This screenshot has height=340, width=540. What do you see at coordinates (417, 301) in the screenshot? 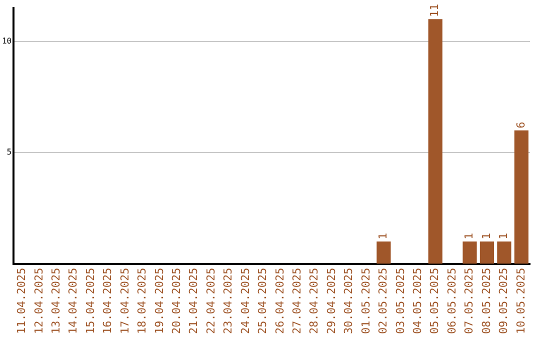
I see `x-tick-label: 04.05.2025` at bounding box center [417, 301].